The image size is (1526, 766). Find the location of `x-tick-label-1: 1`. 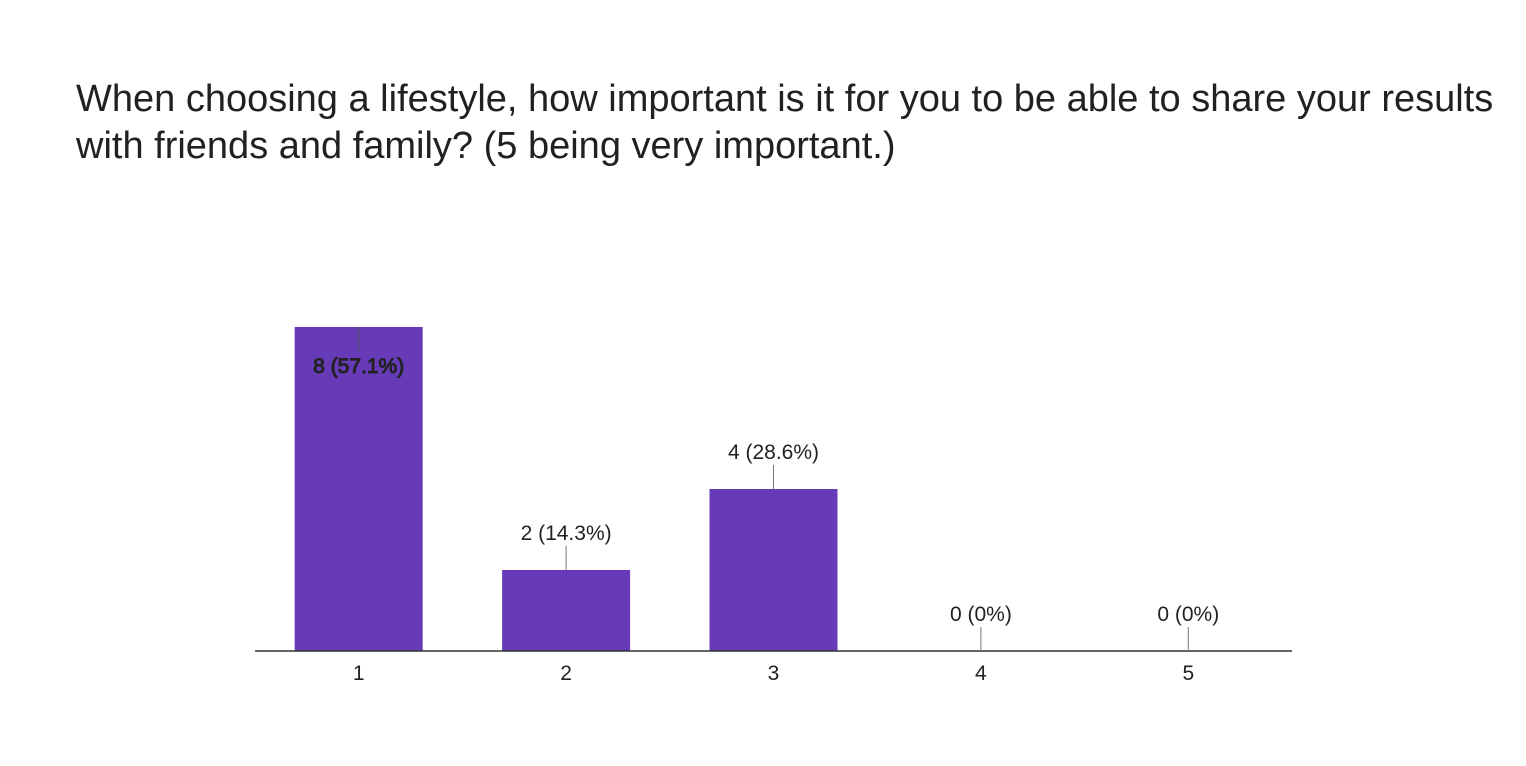

x-tick-label-1: 1 is located at coordinates (359, 673).